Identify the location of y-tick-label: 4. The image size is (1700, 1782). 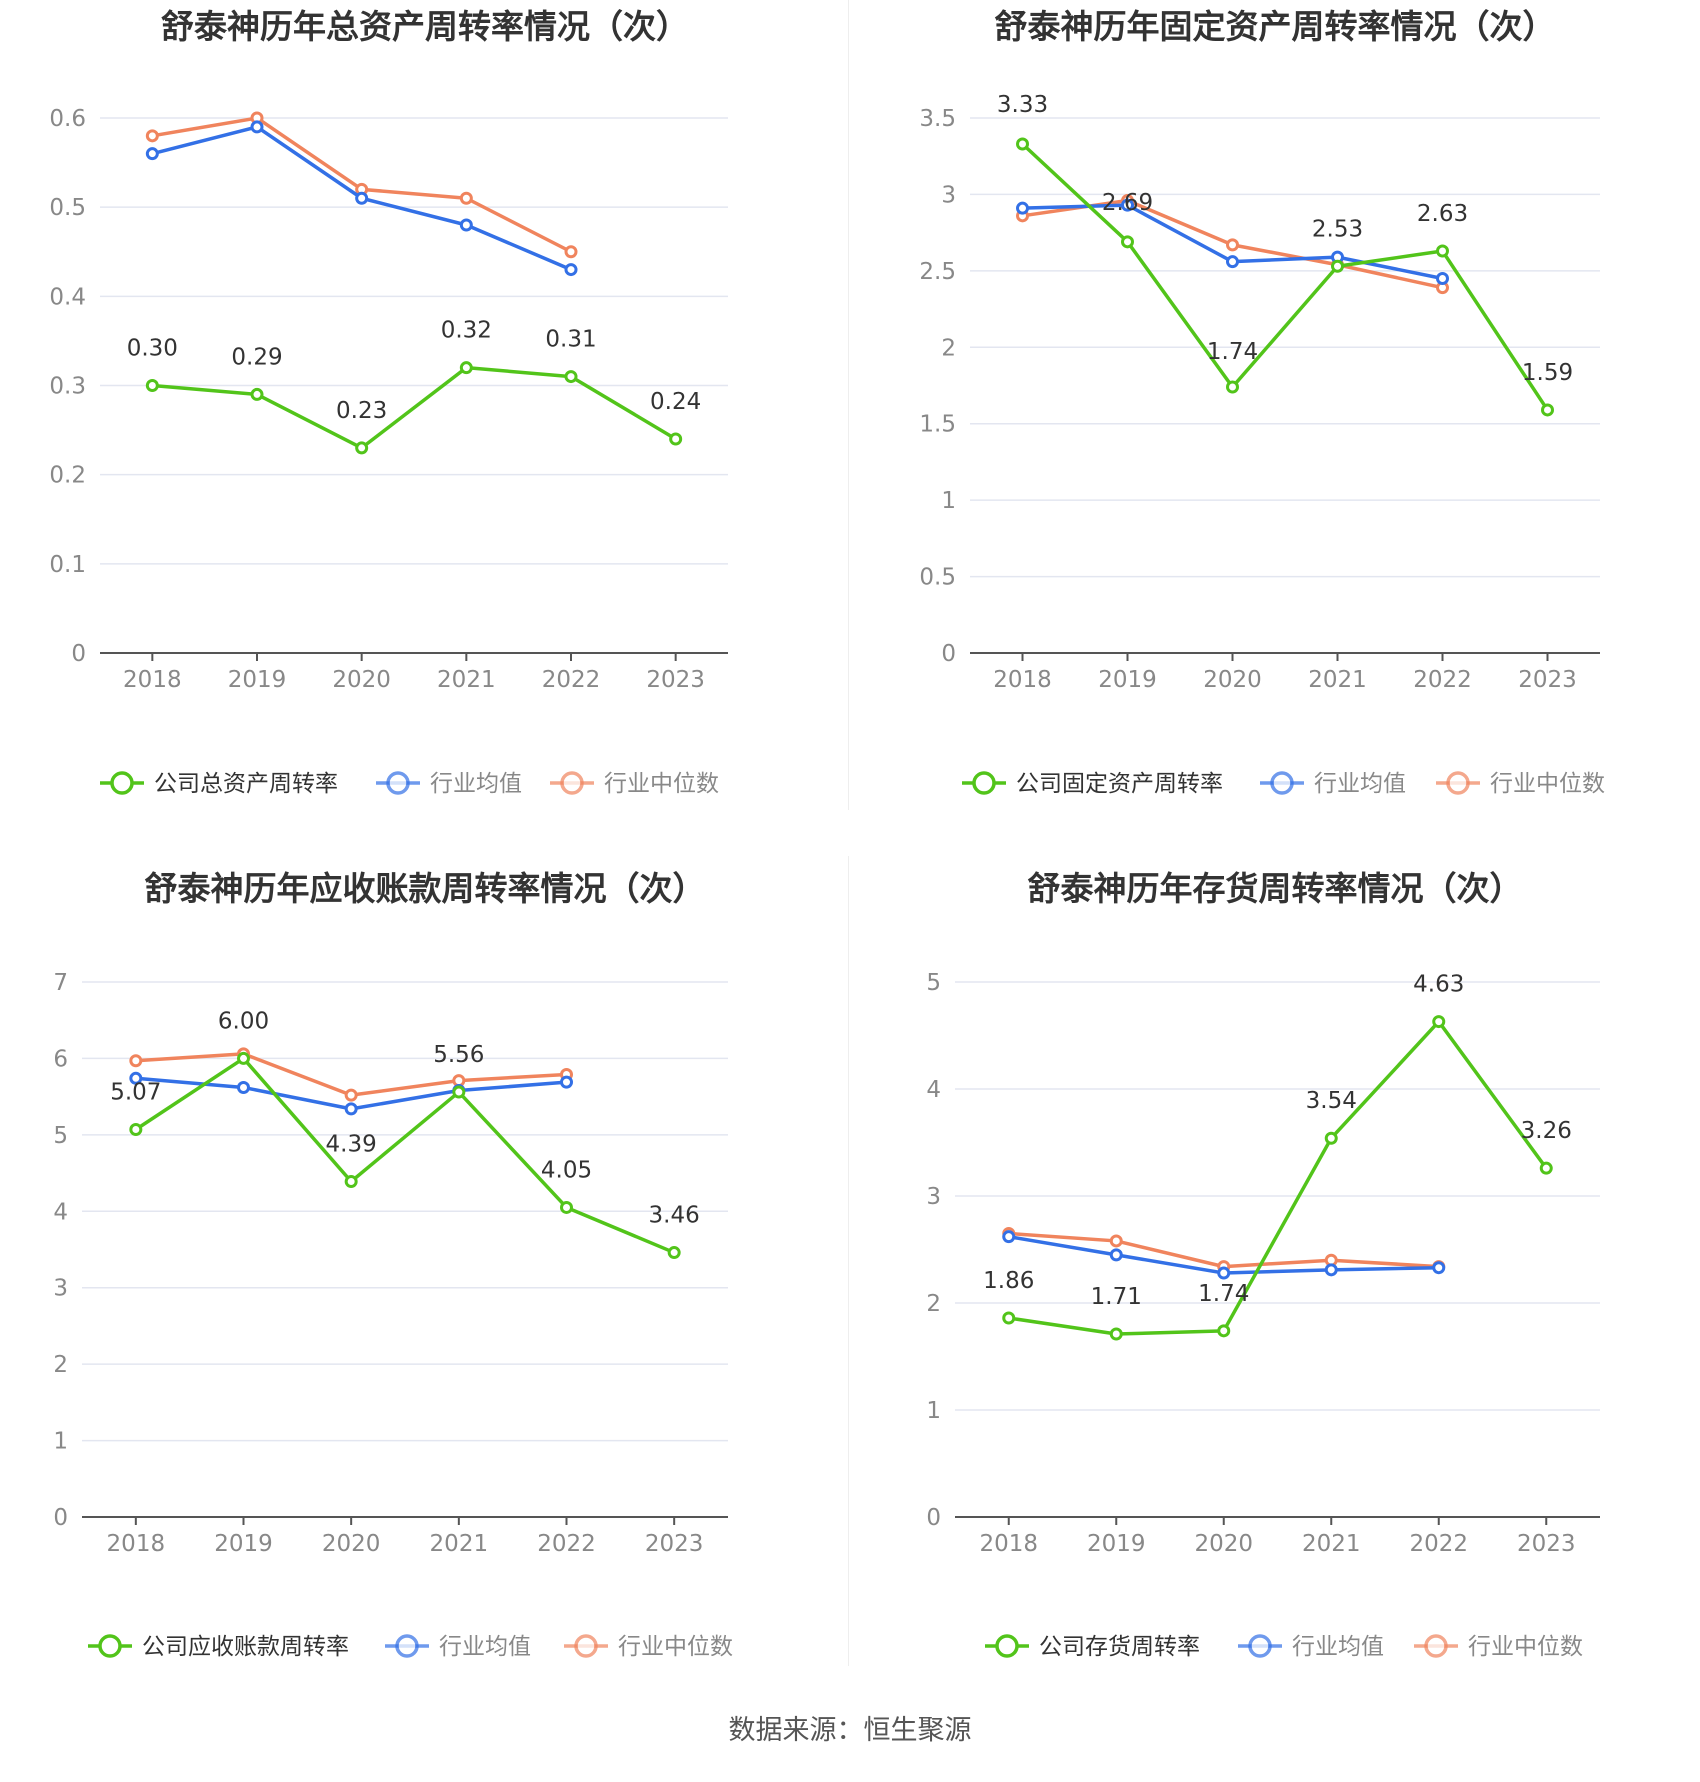
(933, 1090).